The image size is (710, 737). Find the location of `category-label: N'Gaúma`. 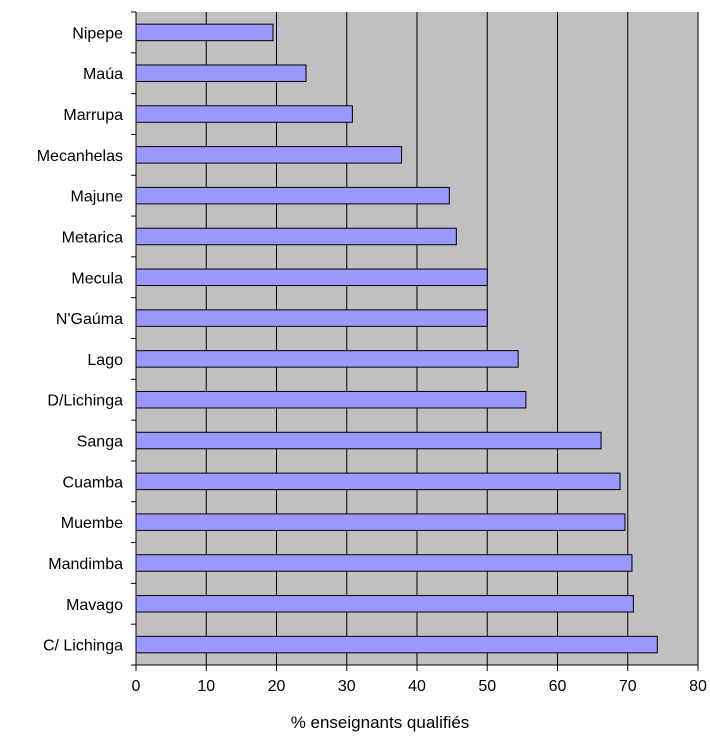

category-label: N'Gaúma is located at coordinates (89, 319).